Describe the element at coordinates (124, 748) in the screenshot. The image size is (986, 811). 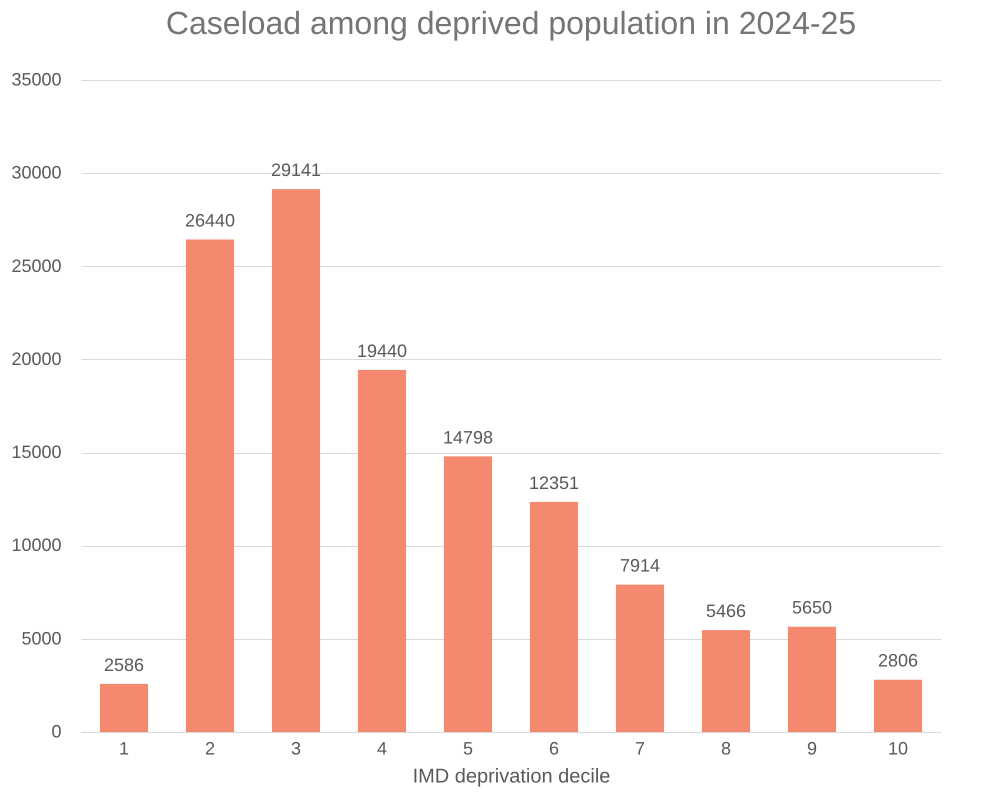
I see `x-tick-label: 1` at that location.